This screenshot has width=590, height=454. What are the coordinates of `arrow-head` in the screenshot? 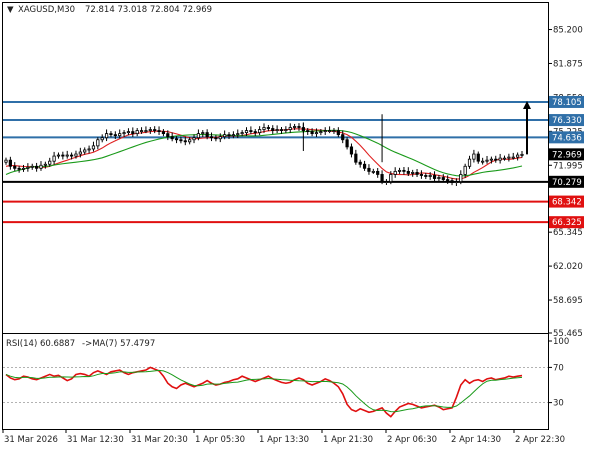 It's located at (527, 104).